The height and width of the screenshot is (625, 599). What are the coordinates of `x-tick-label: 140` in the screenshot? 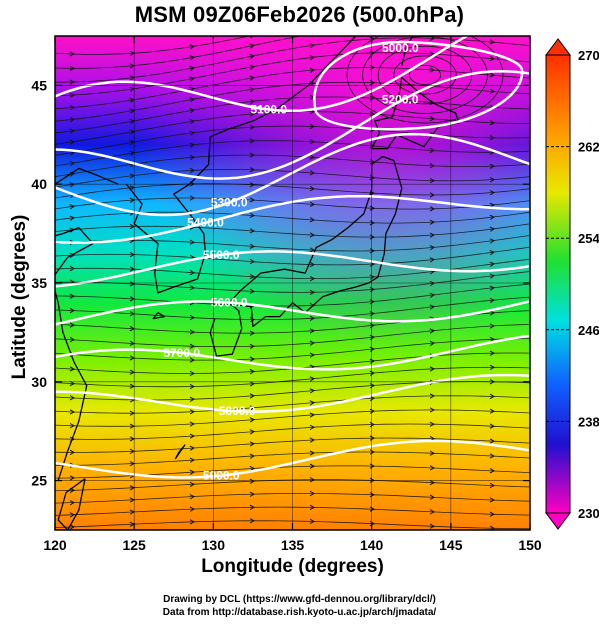 It's located at (372, 545).